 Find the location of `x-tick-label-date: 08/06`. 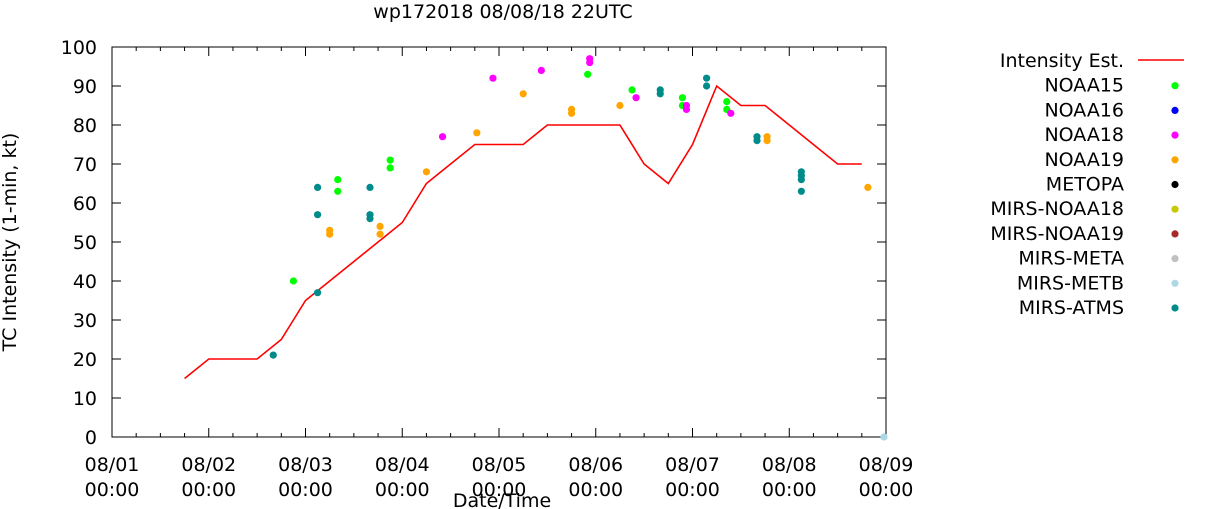

x-tick-label-date: 08/06 is located at coordinates (595, 465).